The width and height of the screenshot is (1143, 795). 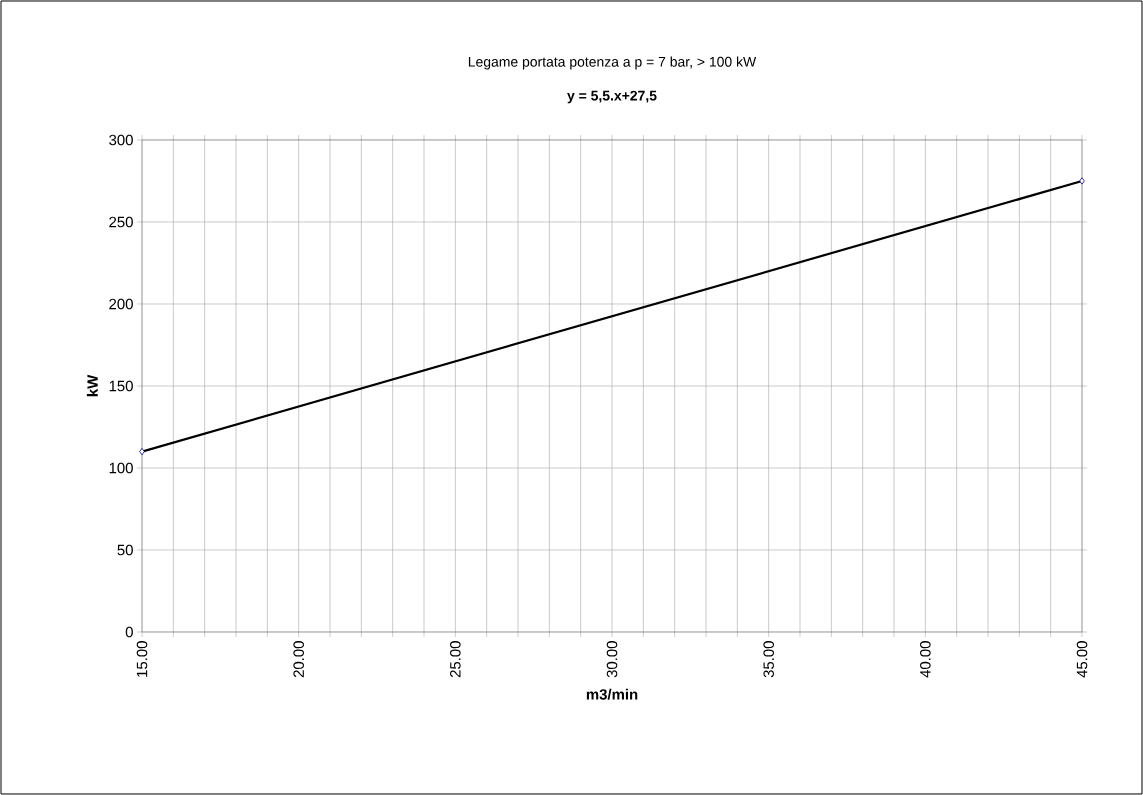 I want to click on x-tick-label: 20.00, so click(x=298, y=659).